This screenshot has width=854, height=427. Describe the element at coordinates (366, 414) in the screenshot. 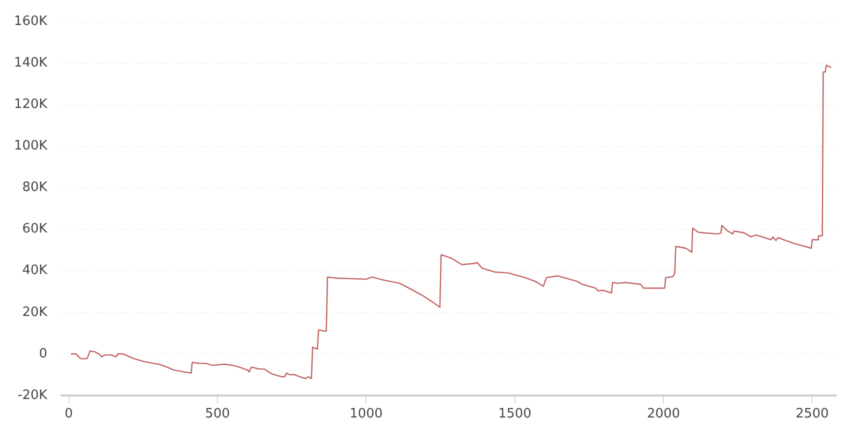

I see `x-tick-label: 1000` at that location.